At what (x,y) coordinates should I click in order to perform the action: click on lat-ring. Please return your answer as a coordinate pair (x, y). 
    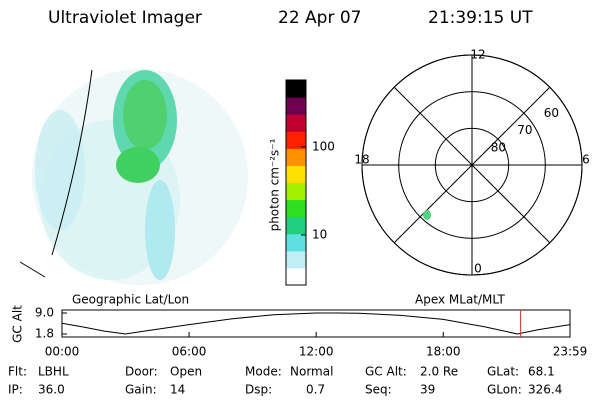
    Looking at the image, I should click on (472, 165).